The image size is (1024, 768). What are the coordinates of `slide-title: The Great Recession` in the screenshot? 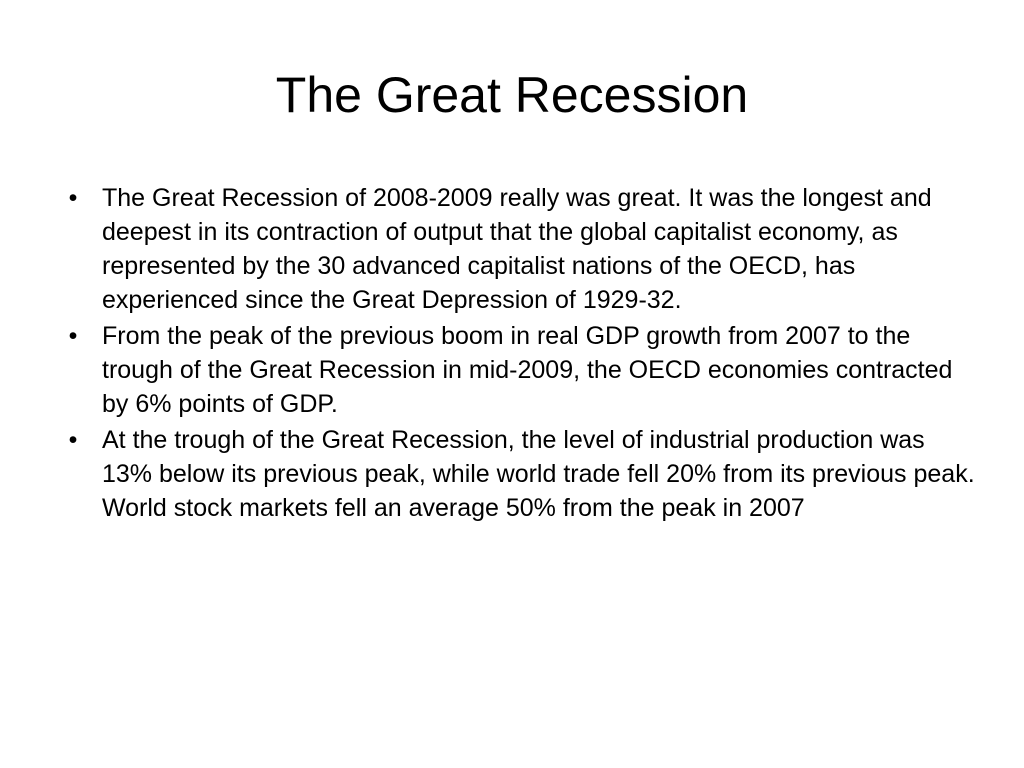 It's located at (512, 95).